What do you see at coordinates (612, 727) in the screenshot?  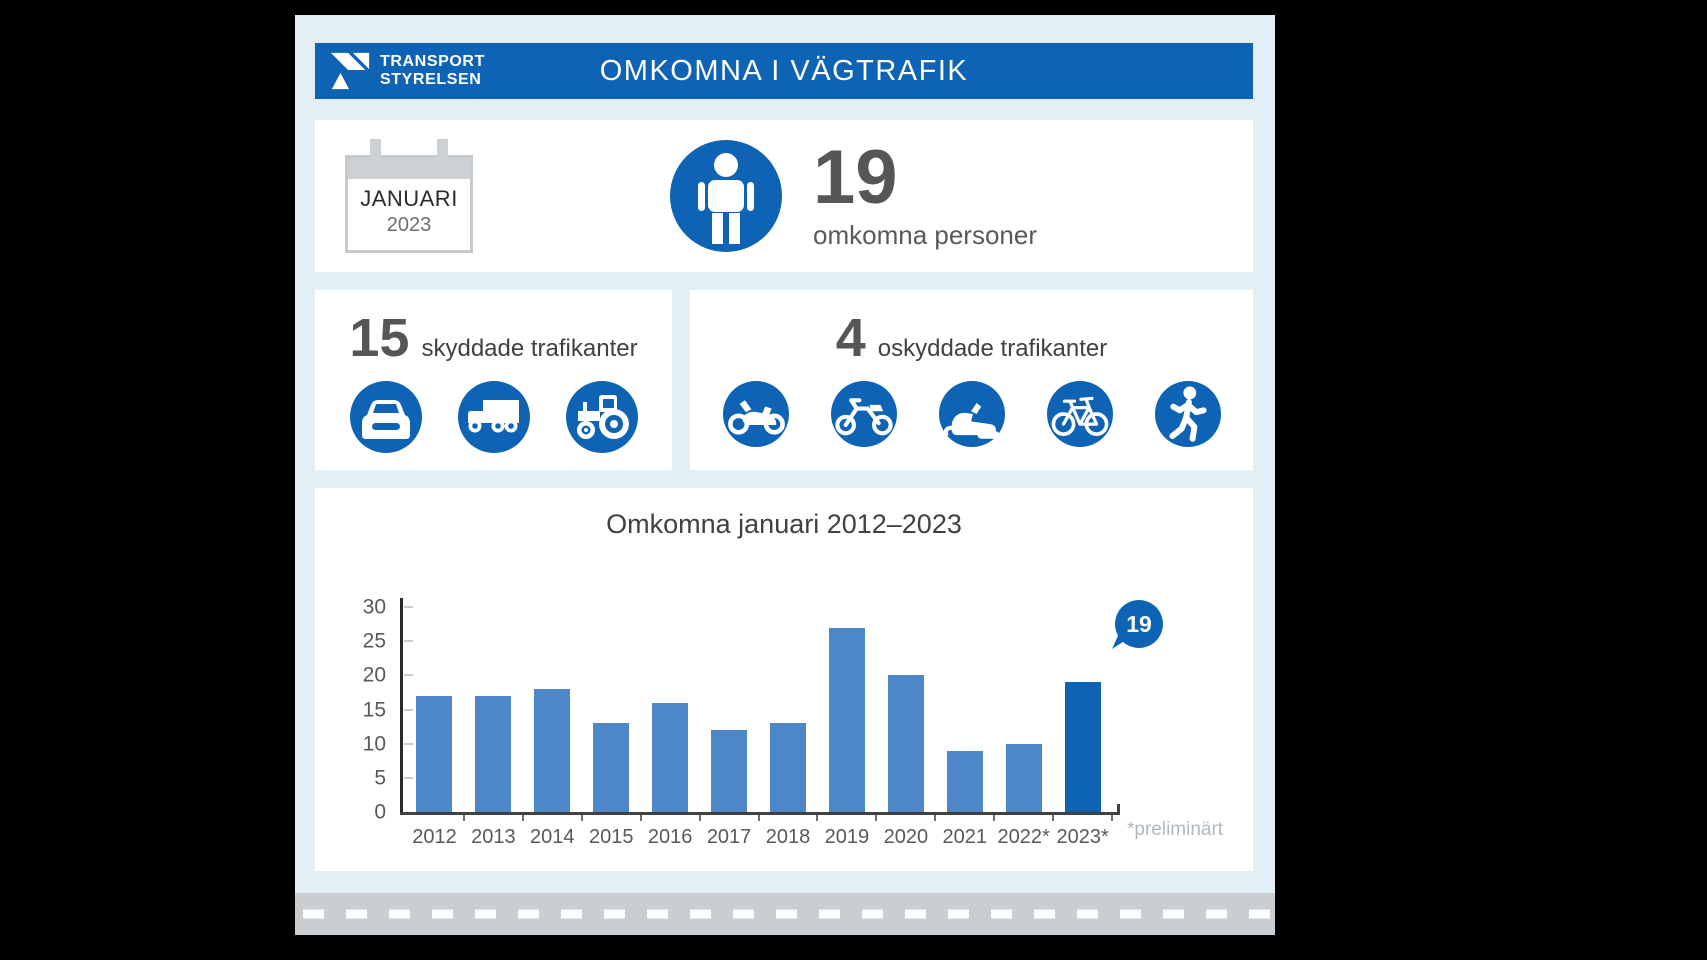 I see `bar-slot: 2015` at bounding box center [612, 727].